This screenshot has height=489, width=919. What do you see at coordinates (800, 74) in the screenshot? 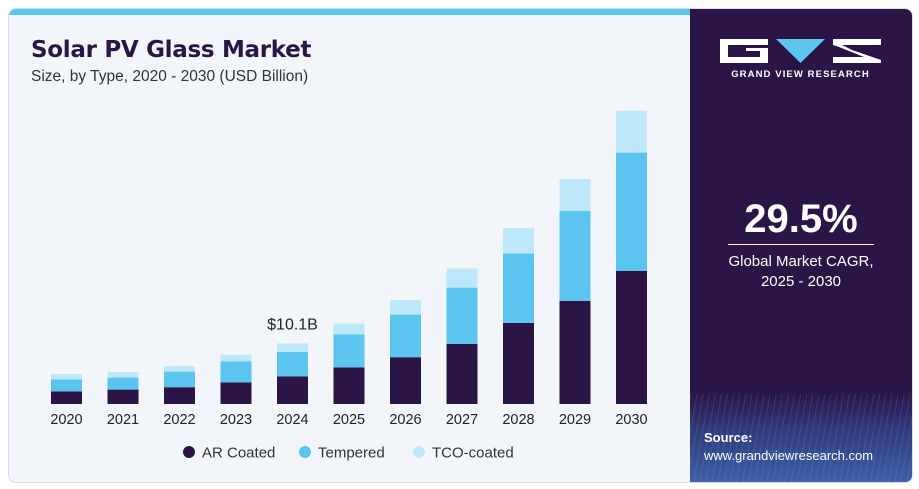
I see `brand-name: GRAND VIEW RESEARCH` at bounding box center [800, 74].